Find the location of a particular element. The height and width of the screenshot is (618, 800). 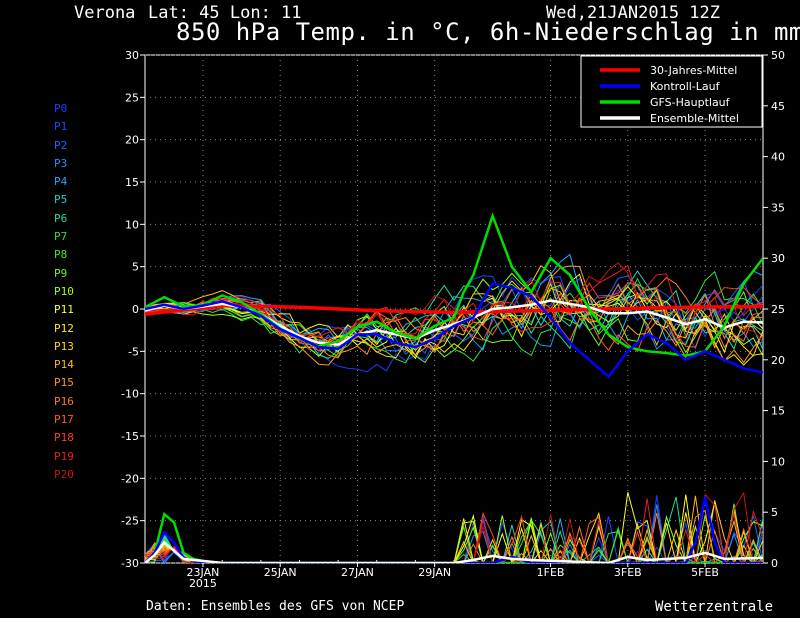

y-tick-label-right: 30 is located at coordinates (778, 258).